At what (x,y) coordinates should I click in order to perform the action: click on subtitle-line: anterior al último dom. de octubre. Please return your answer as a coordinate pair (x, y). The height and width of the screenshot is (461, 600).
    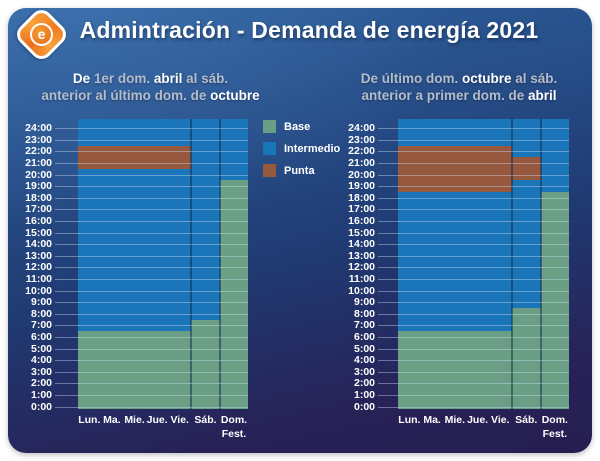
    Looking at the image, I should click on (150, 95).